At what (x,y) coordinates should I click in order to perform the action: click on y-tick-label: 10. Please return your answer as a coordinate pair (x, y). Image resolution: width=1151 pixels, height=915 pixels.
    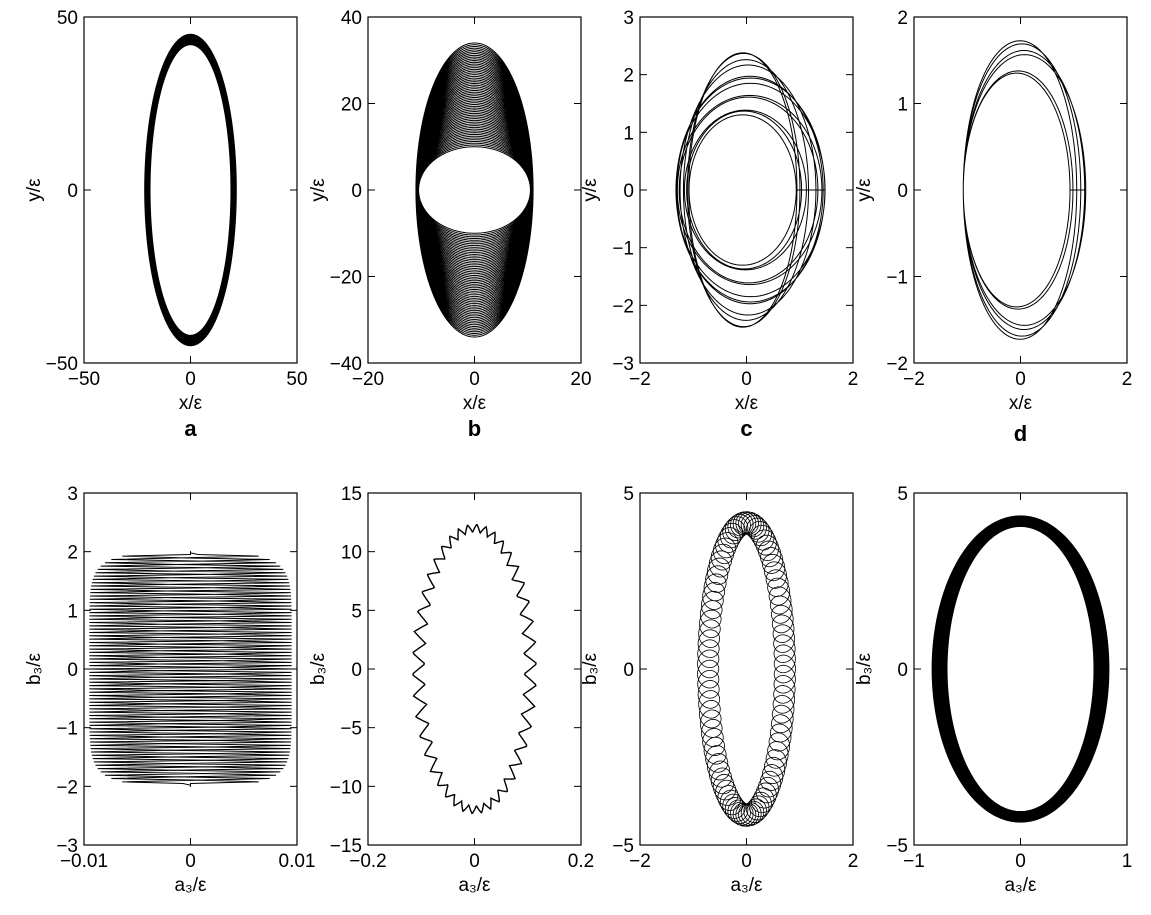
    Looking at the image, I should click on (351, 553).